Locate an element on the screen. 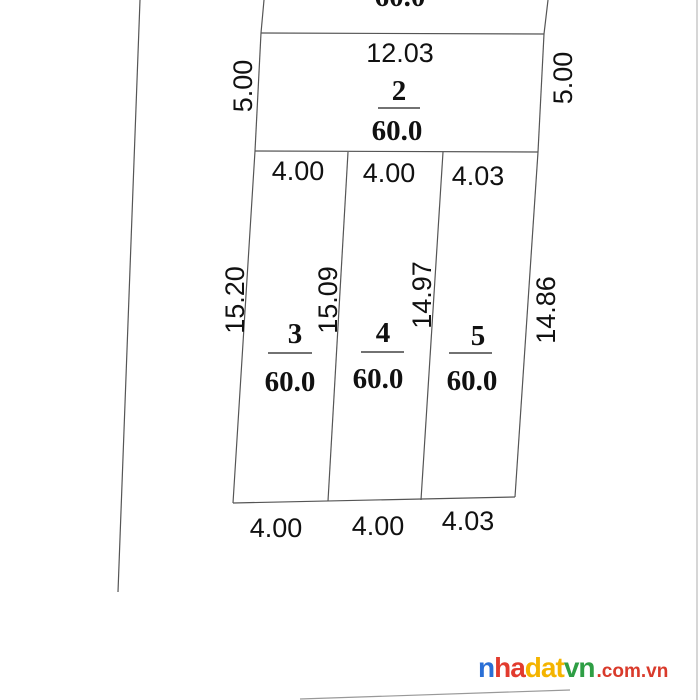  plot-5-area: 60.0 is located at coordinates (472, 381).